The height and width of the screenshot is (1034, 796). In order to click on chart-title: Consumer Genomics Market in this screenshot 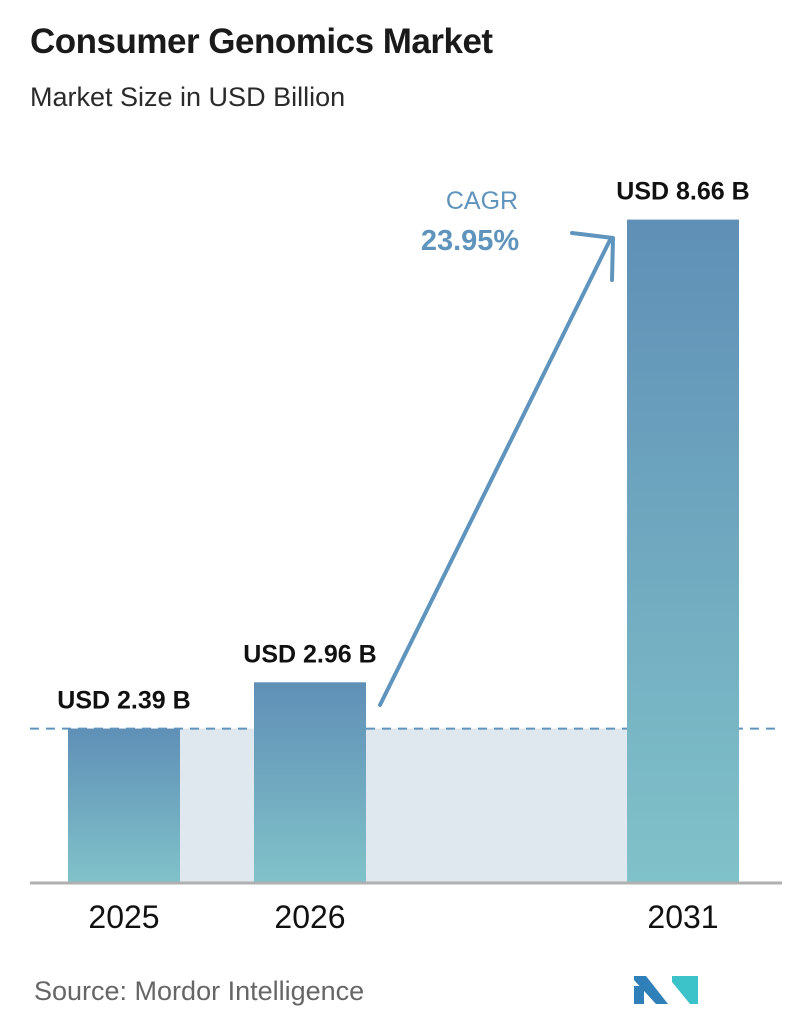, I will do `click(261, 41)`.